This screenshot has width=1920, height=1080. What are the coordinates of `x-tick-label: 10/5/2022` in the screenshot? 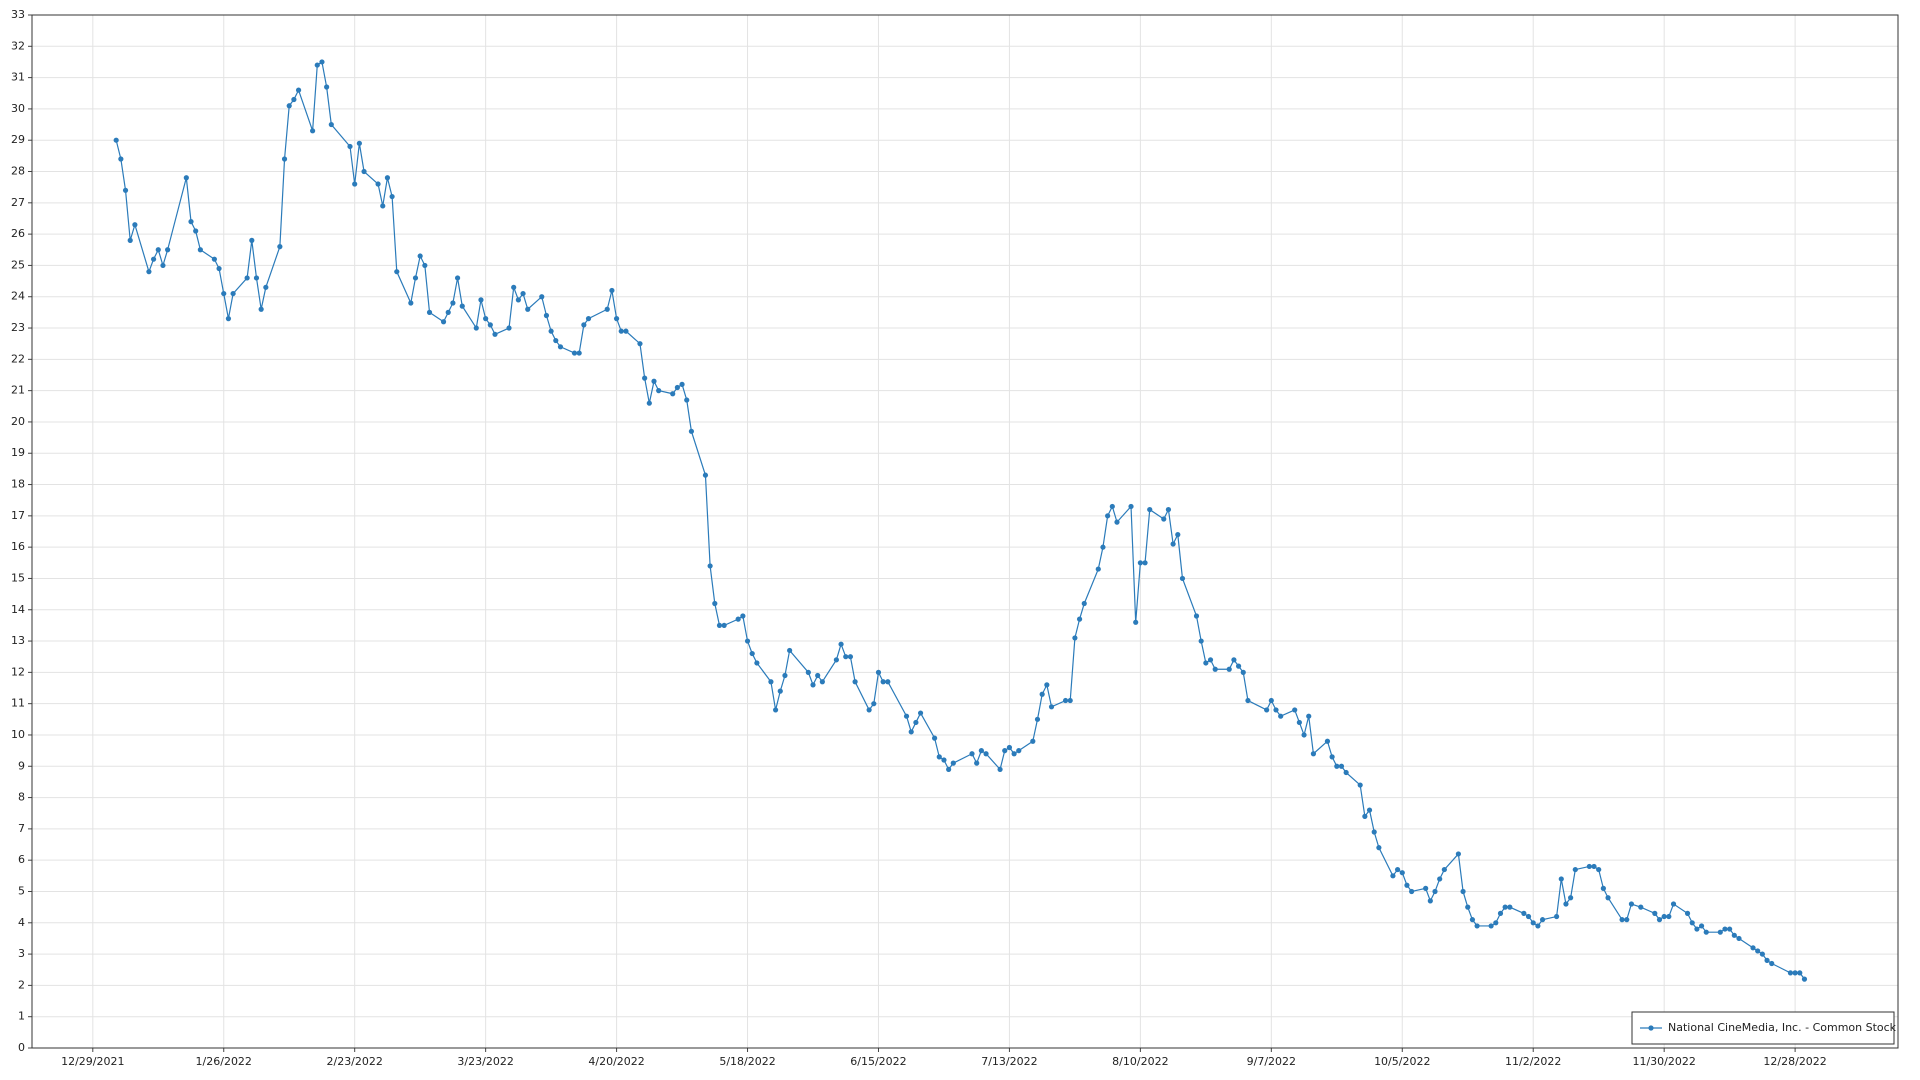 It's located at (1402, 1061).